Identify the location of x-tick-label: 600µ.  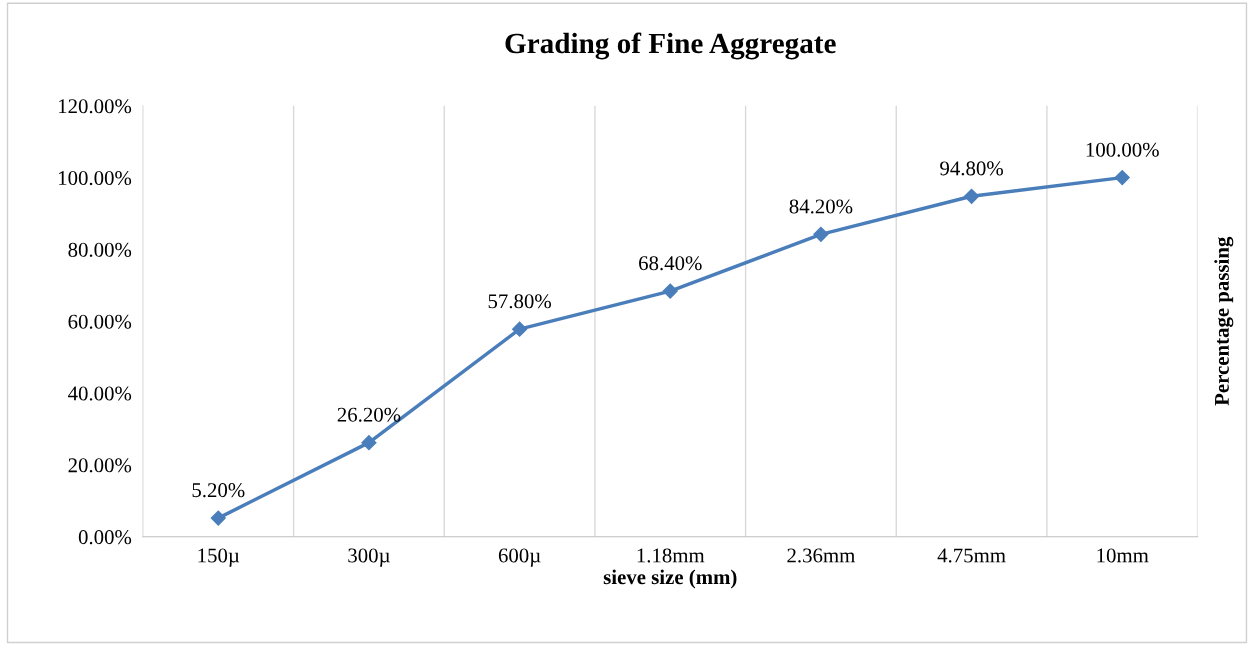
(519, 557).